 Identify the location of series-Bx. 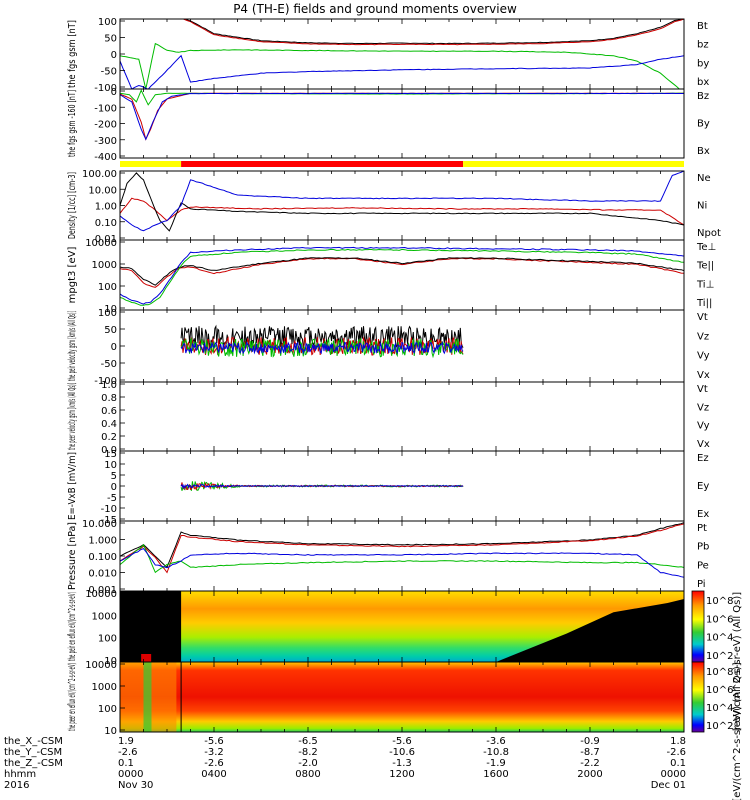
(402, 116).